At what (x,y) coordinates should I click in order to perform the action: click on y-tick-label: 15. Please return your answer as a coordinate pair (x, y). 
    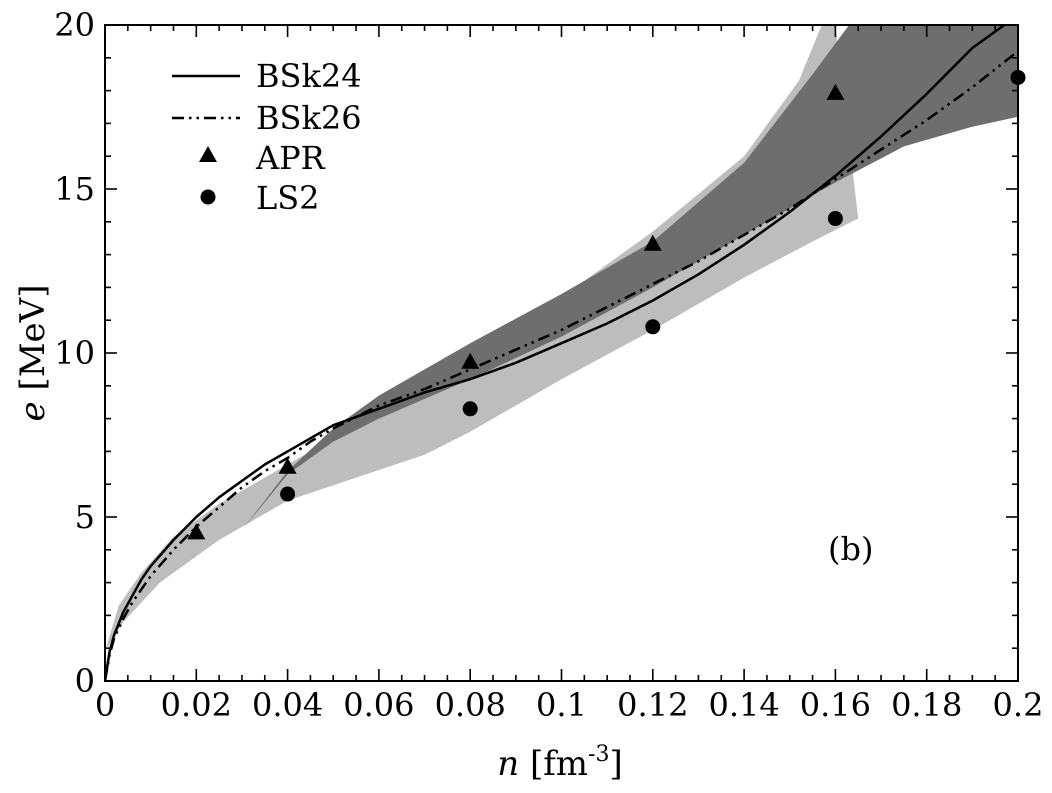
    Looking at the image, I should click on (74, 189).